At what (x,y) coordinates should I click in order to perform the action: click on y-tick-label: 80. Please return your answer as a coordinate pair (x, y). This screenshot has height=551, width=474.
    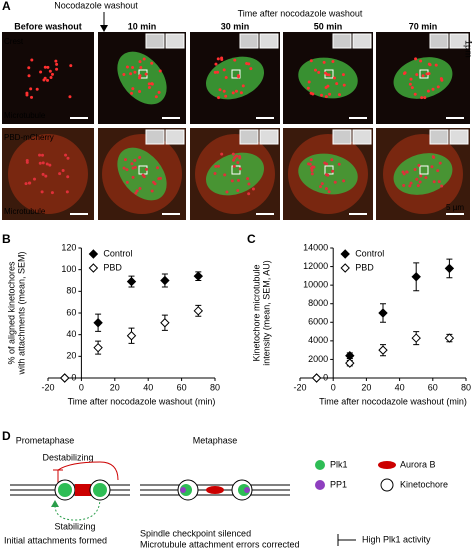
    Looking at the image, I should click on (71, 291).